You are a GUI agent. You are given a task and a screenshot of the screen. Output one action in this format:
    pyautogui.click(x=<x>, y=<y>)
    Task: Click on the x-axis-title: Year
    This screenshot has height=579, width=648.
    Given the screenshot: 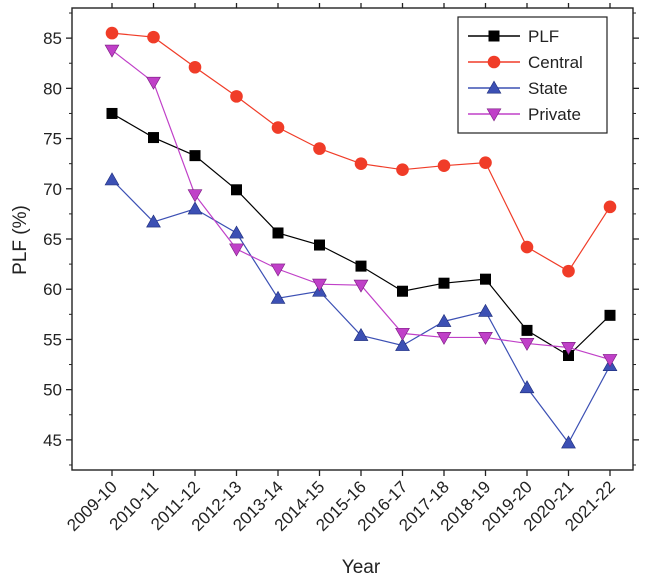 What is the action you would take?
    pyautogui.click(x=361, y=567)
    